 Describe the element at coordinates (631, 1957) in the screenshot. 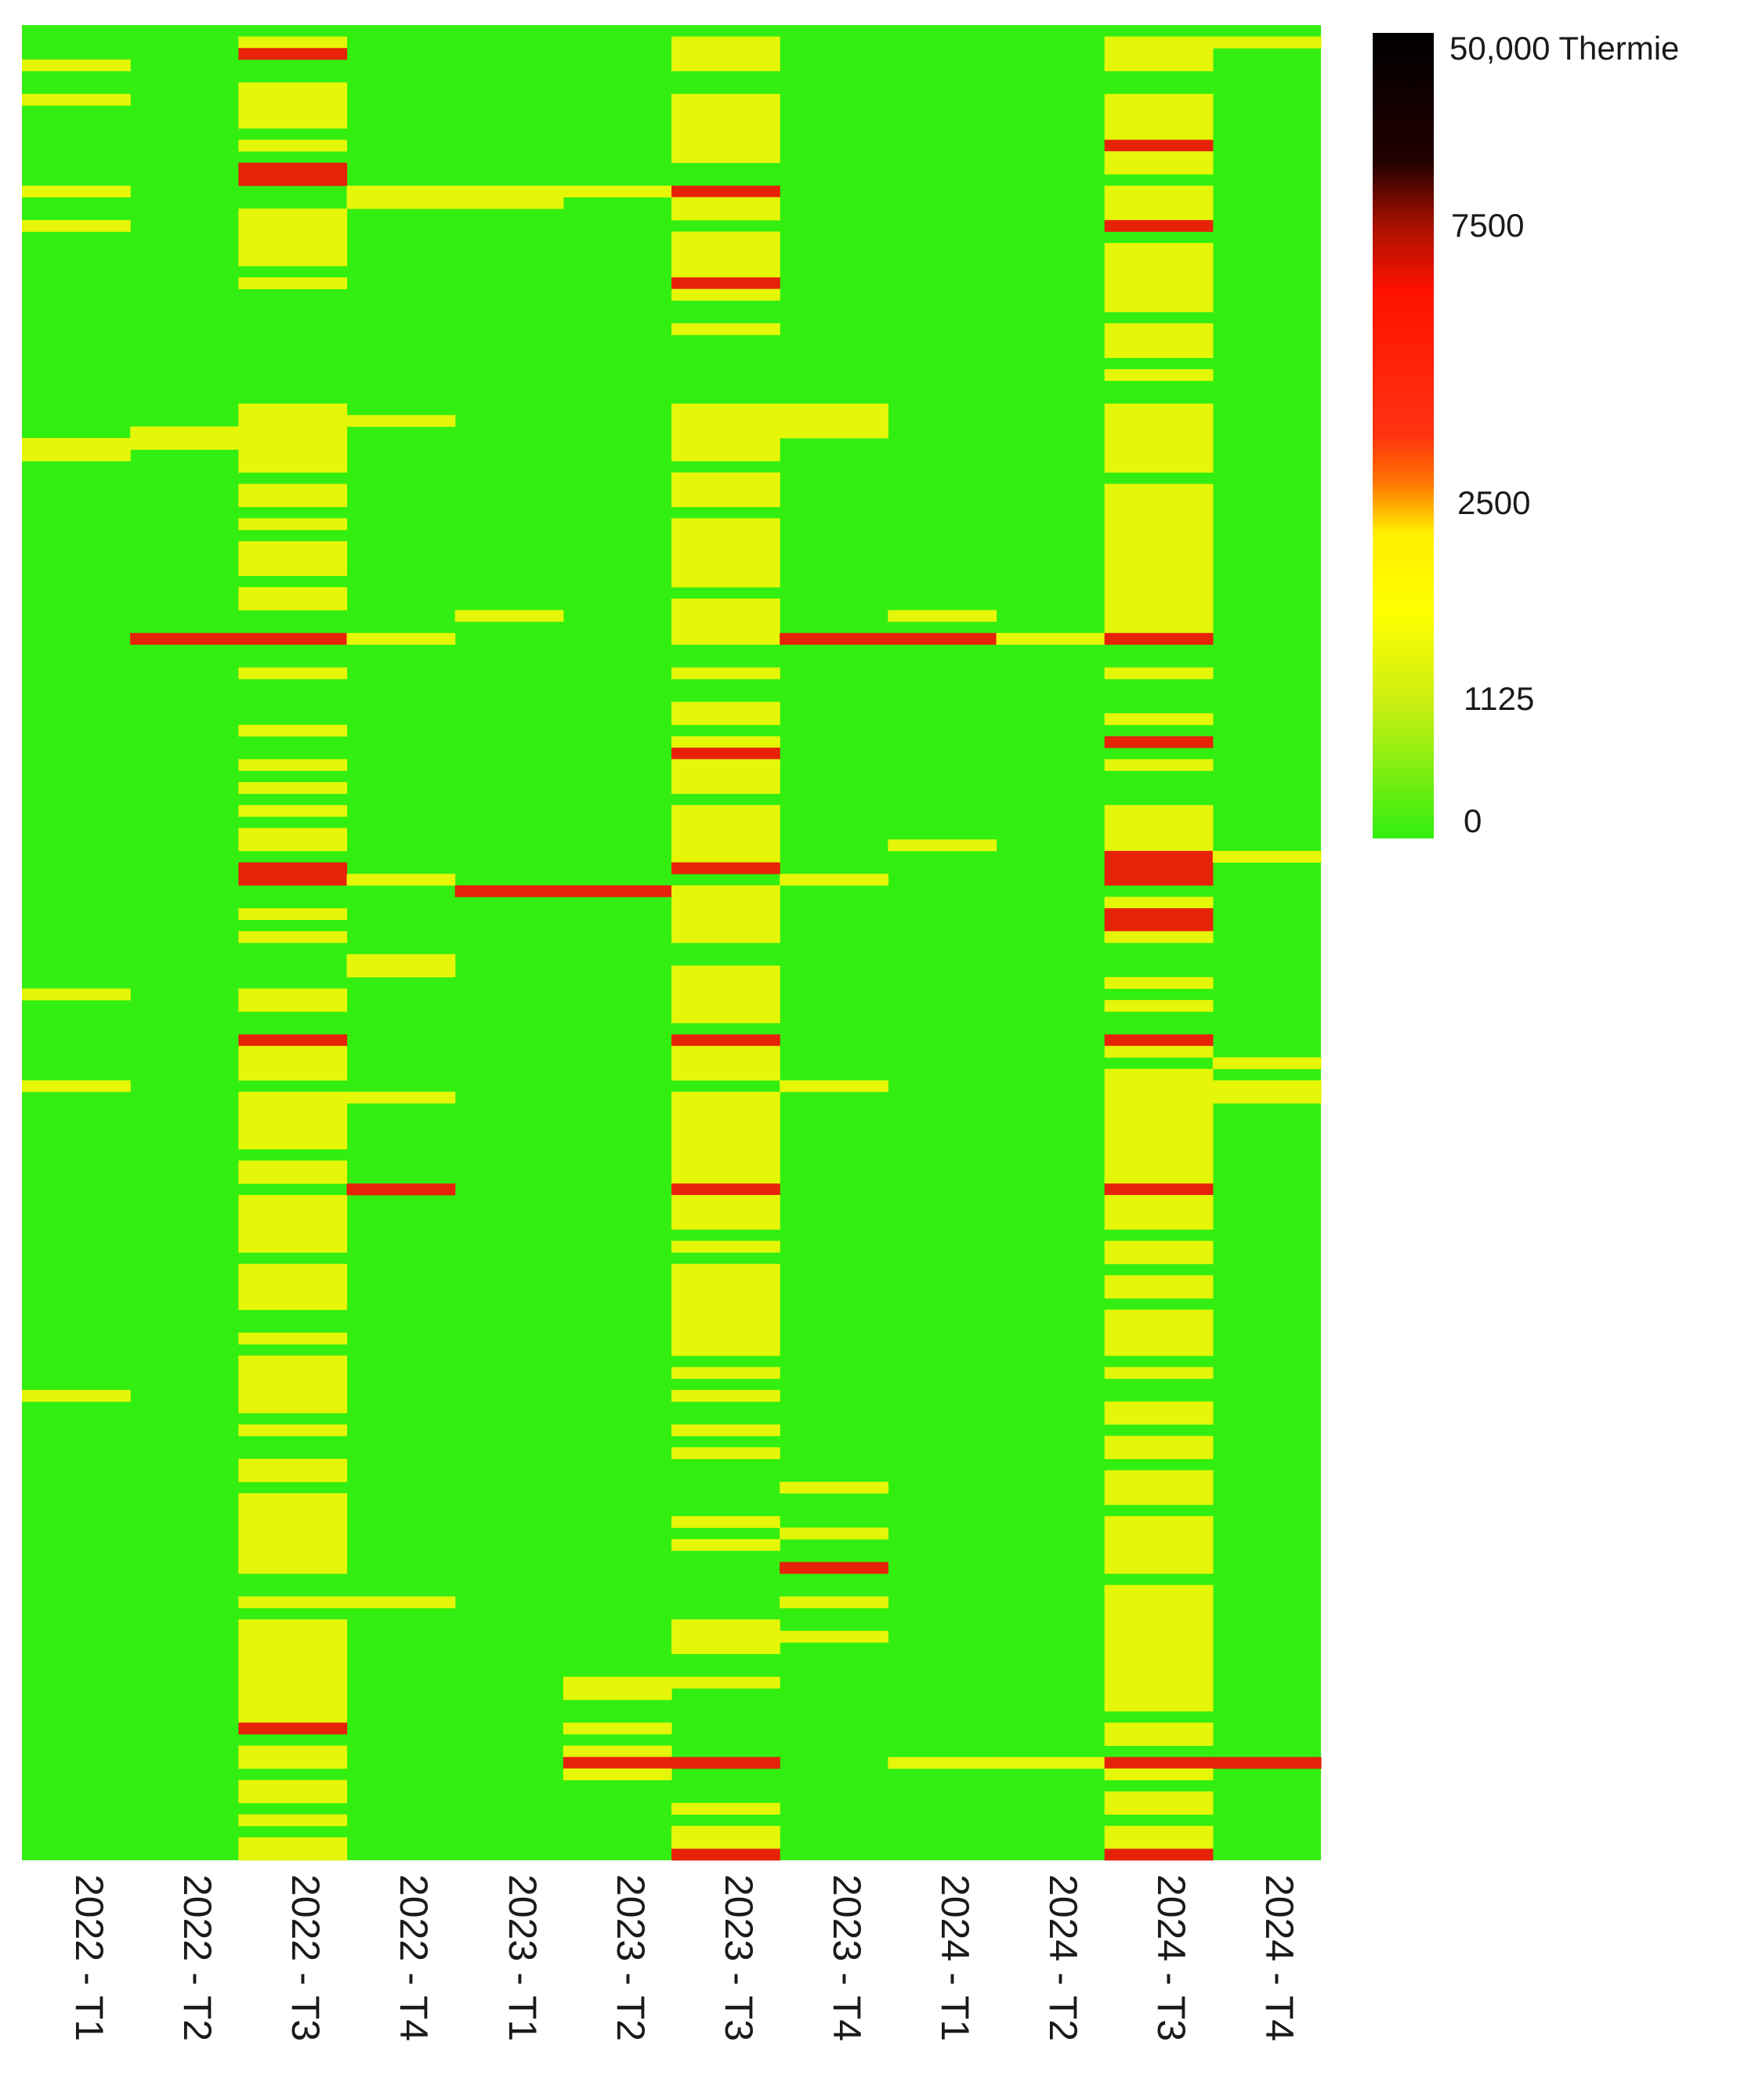

I see `x-tick-2023-t2: 2023 - T2` at that location.